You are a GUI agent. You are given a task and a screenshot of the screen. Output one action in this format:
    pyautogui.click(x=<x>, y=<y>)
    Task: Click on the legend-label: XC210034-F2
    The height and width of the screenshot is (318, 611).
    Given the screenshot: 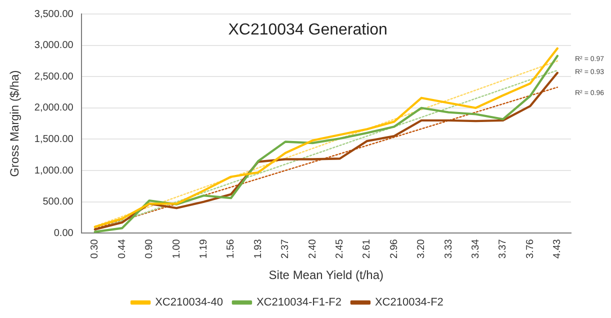 What is the action you would take?
    pyautogui.click(x=409, y=302)
    